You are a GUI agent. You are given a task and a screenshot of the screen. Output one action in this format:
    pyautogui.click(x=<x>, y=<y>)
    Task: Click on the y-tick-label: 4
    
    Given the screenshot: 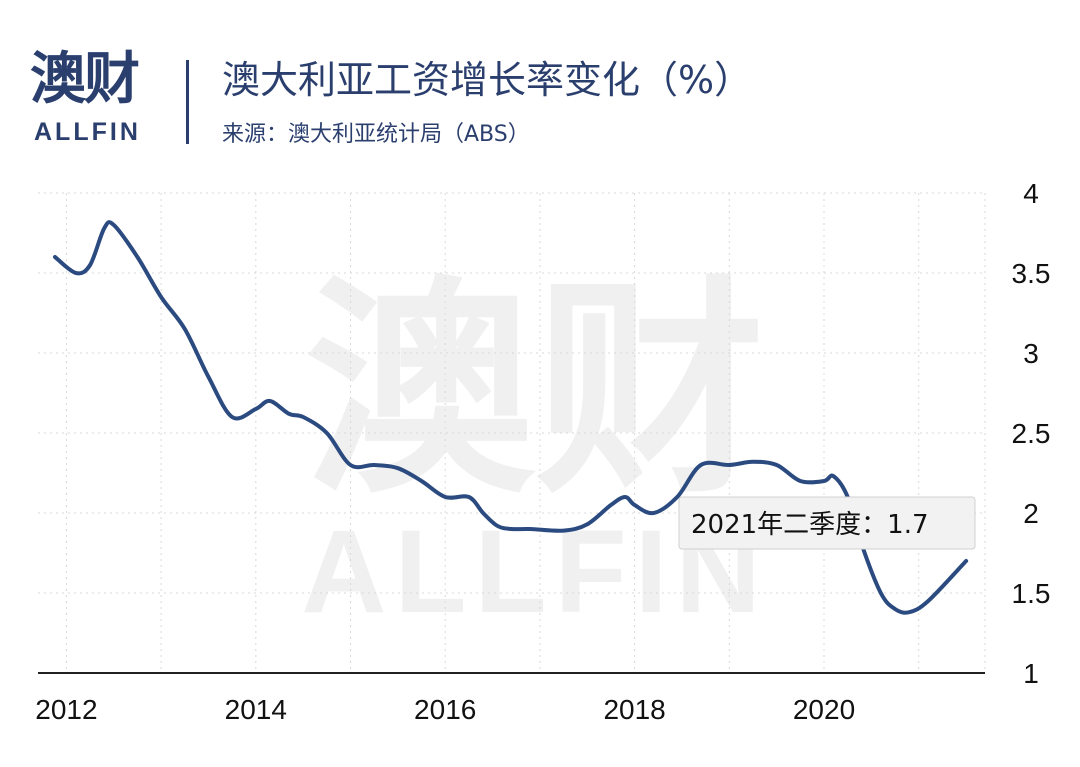 What is the action you would take?
    pyautogui.click(x=1031, y=193)
    